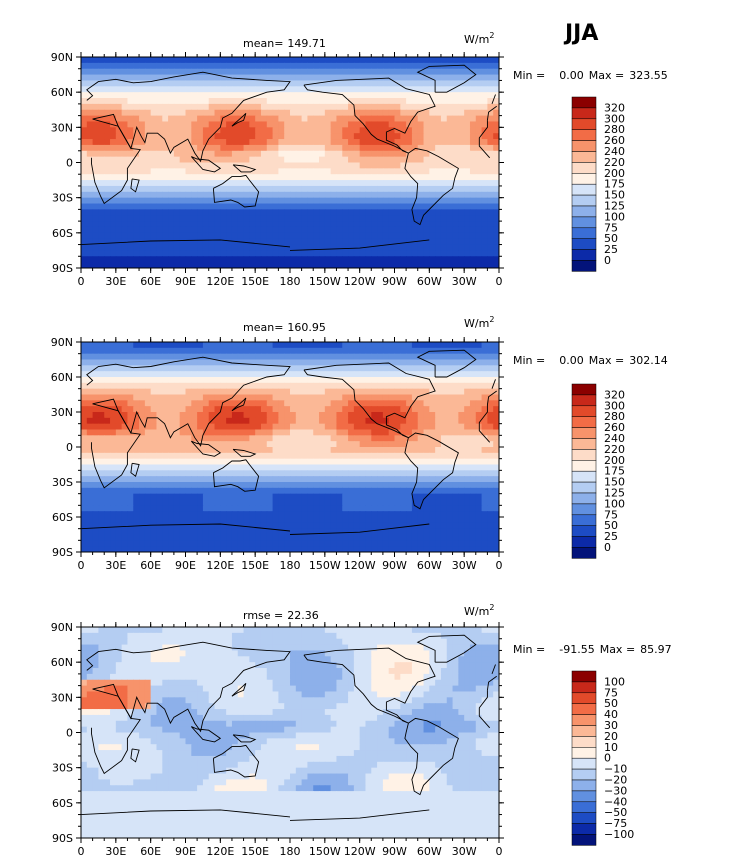  What do you see at coordinates (614, 195) in the screenshot?
I see `colorbar-label: 150` at bounding box center [614, 195].